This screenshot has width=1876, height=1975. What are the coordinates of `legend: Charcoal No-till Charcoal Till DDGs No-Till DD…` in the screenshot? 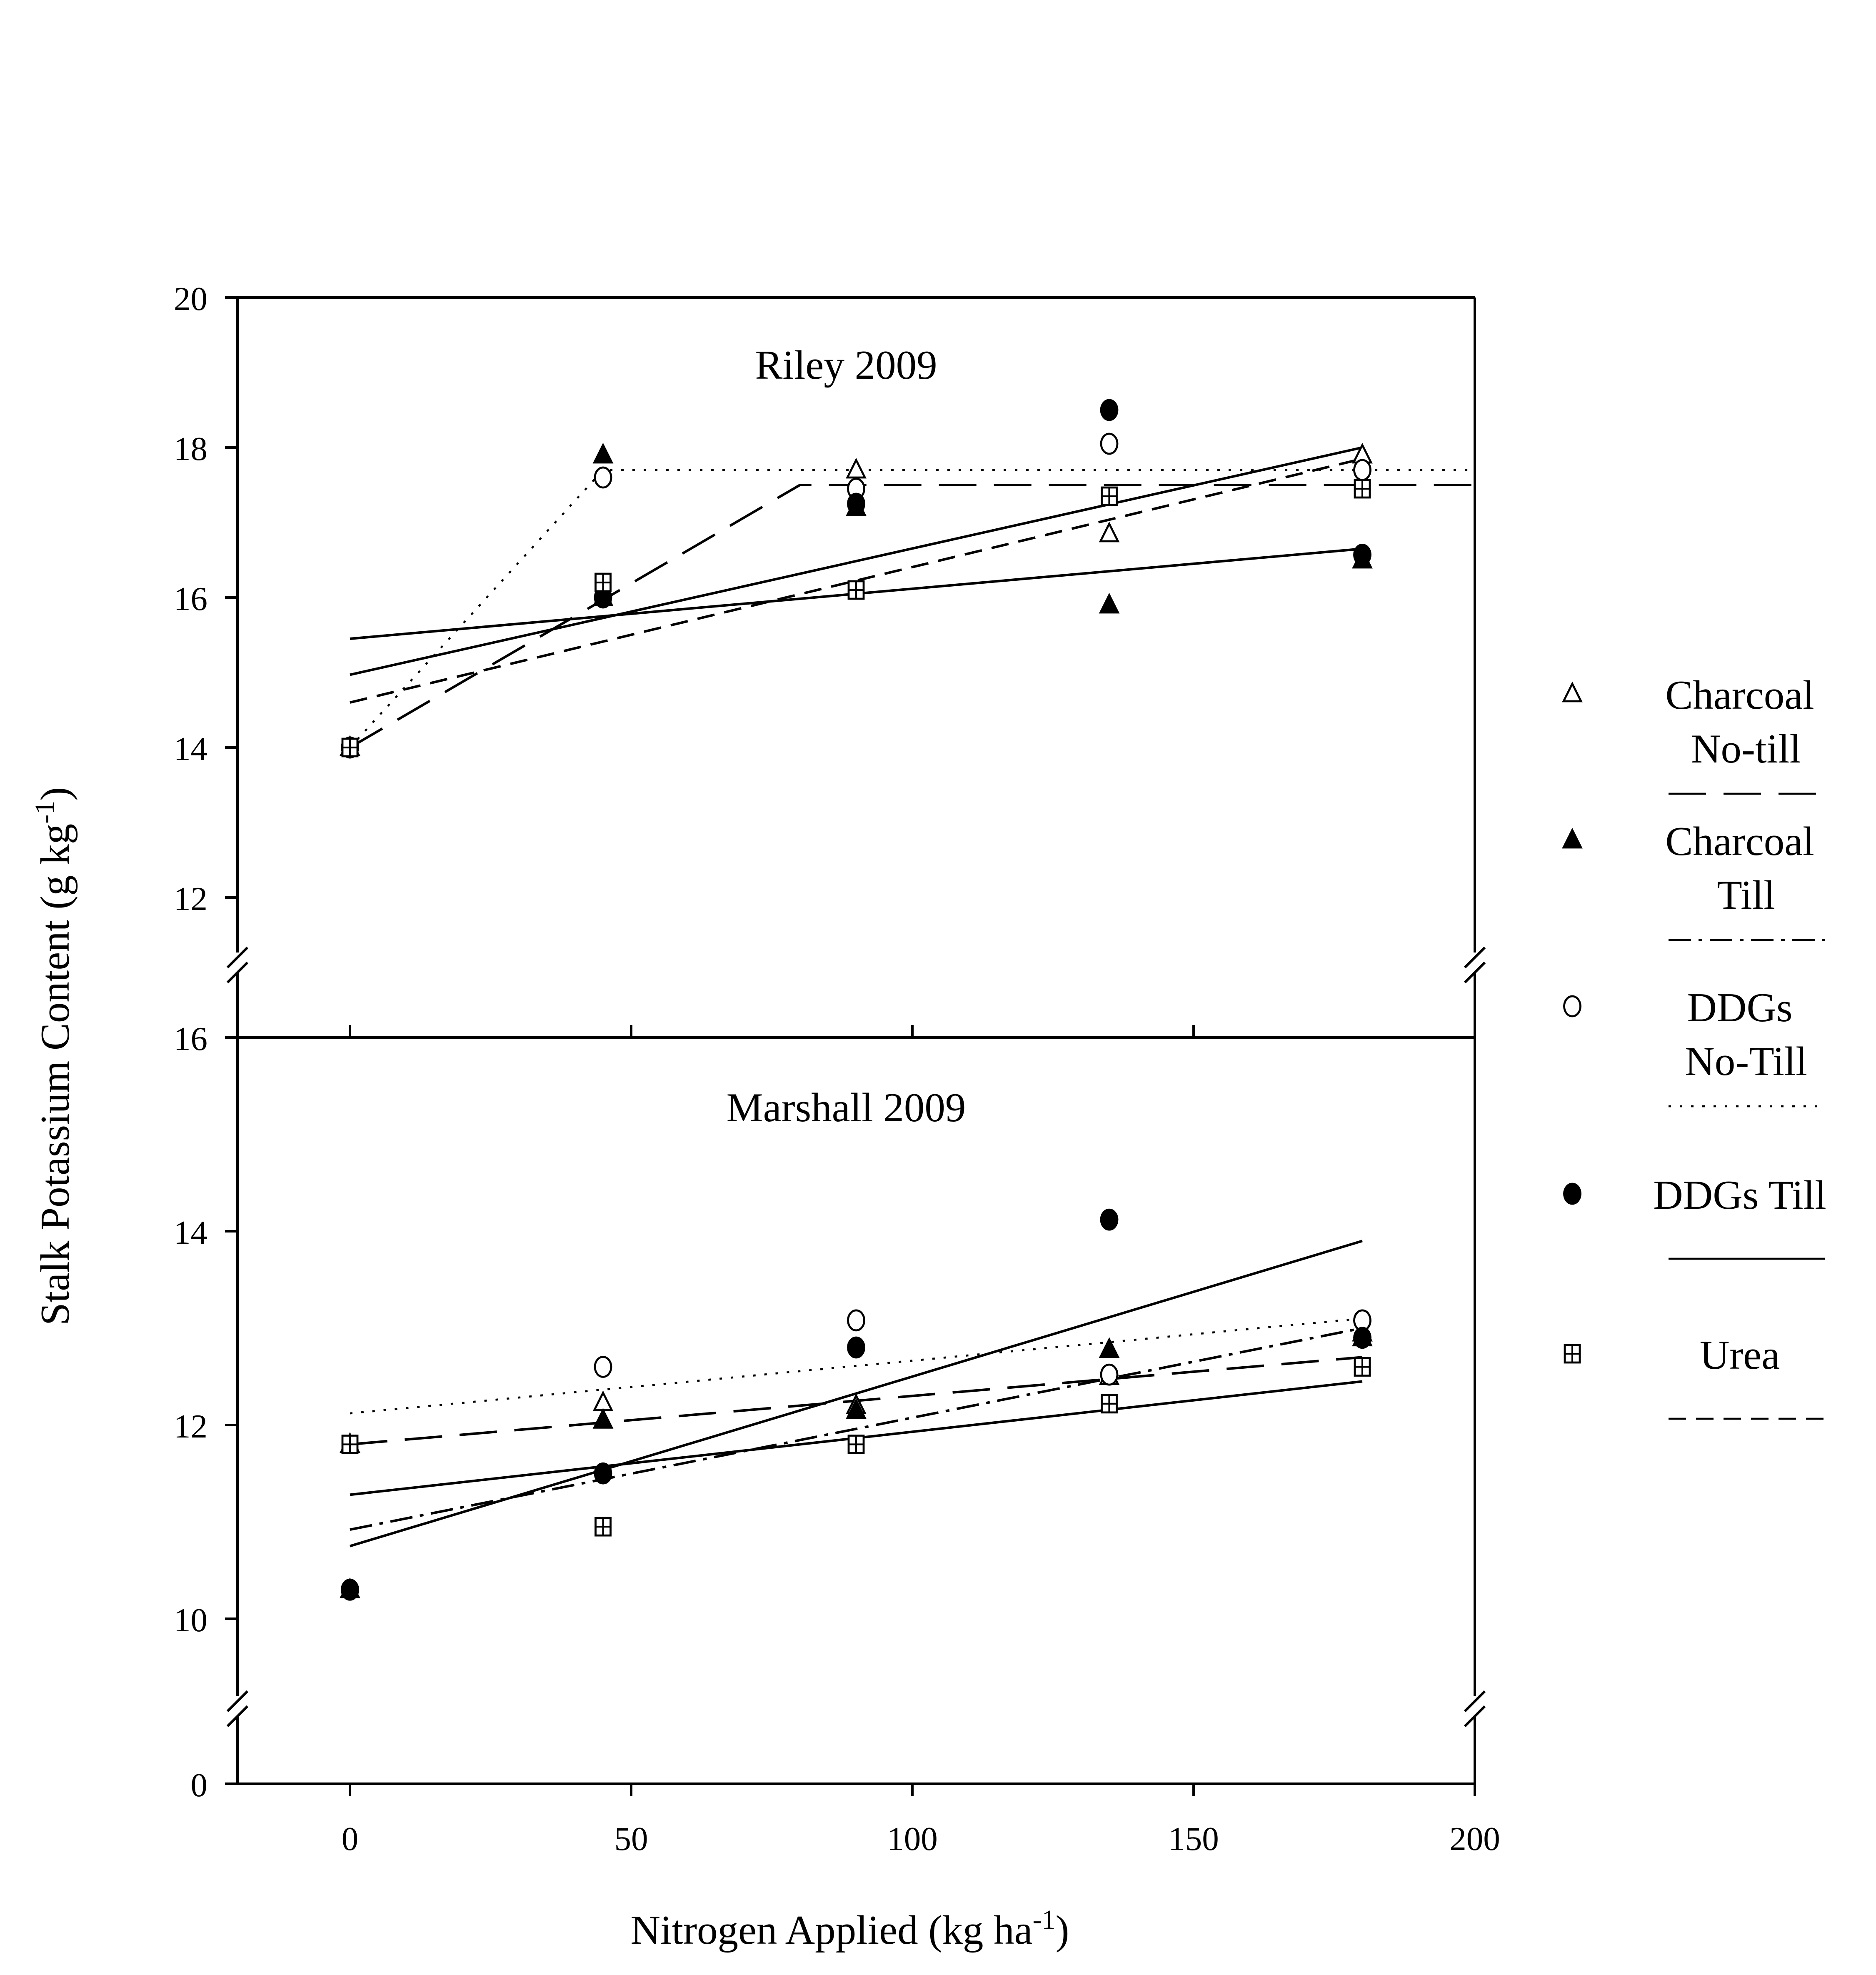 It's located at (1694, 1046).